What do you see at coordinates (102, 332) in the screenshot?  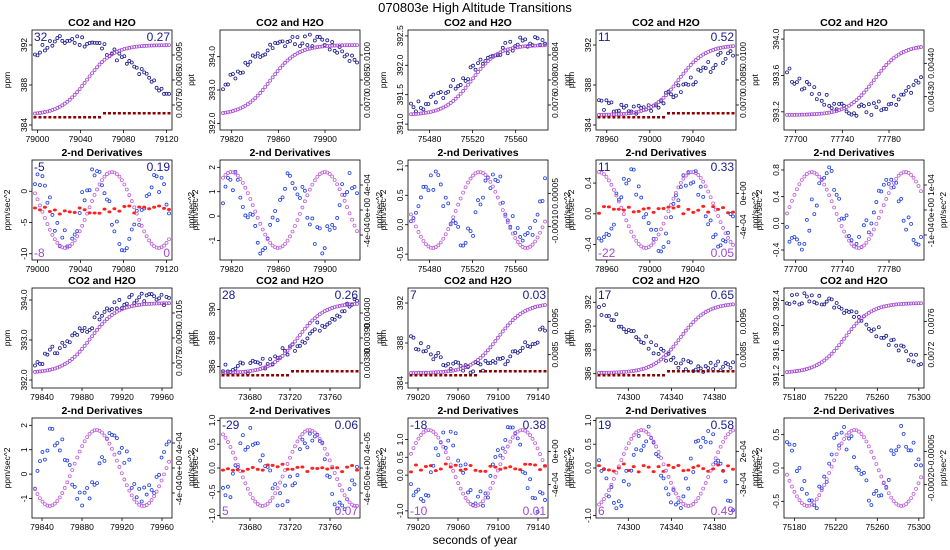 I see `series-markers` at bounding box center [102, 332].